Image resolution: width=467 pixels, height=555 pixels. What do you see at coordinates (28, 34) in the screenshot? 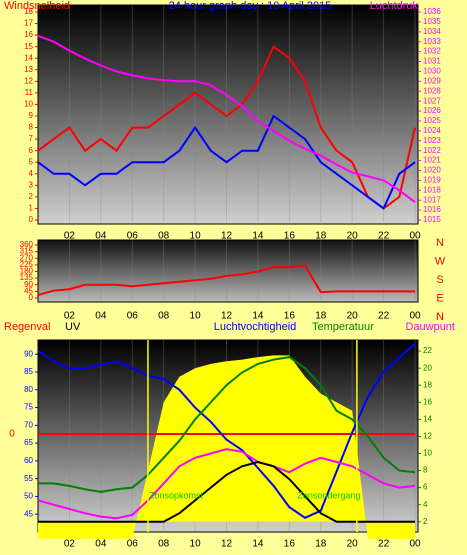
I see `y-tick-label: 16` at bounding box center [28, 34].